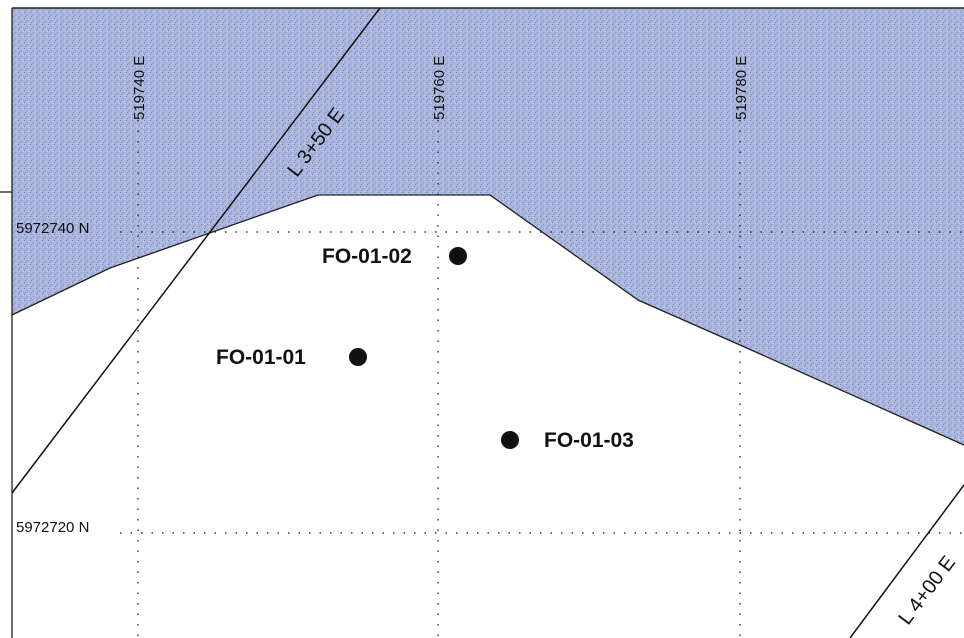 The height and width of the screenshot is (638, 964). What do you see at coordinates (52, 228) in the screenshot?
I see `northing-label-1: 5972740 N` at bounding box center [52, 228].